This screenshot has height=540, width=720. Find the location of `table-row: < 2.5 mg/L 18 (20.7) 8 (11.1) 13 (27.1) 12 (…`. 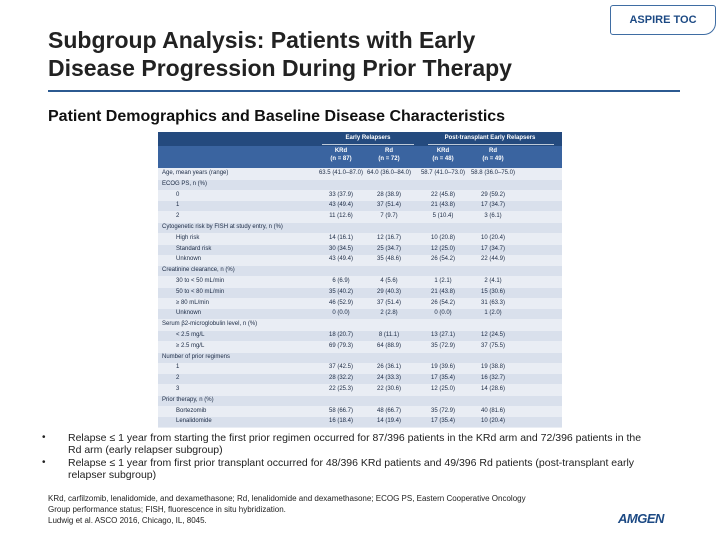

table-row: < 2.5 mg/L 18 (20.7) 8 (11.1) 13 (27.1) 12 (… is located at coordinates (360, 336).